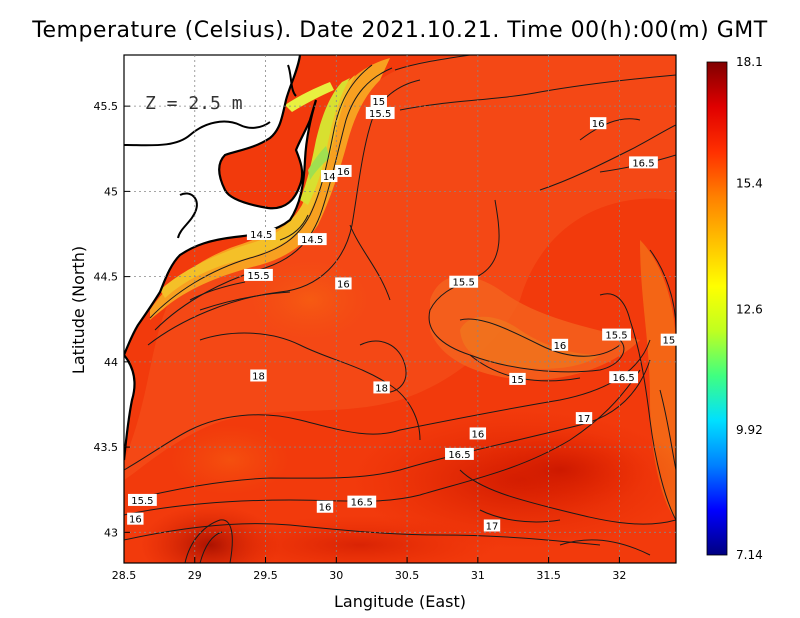 The height and width of the screenshot is (618, 800). I want to click on x-tick-label: 31, so click(478, 575).